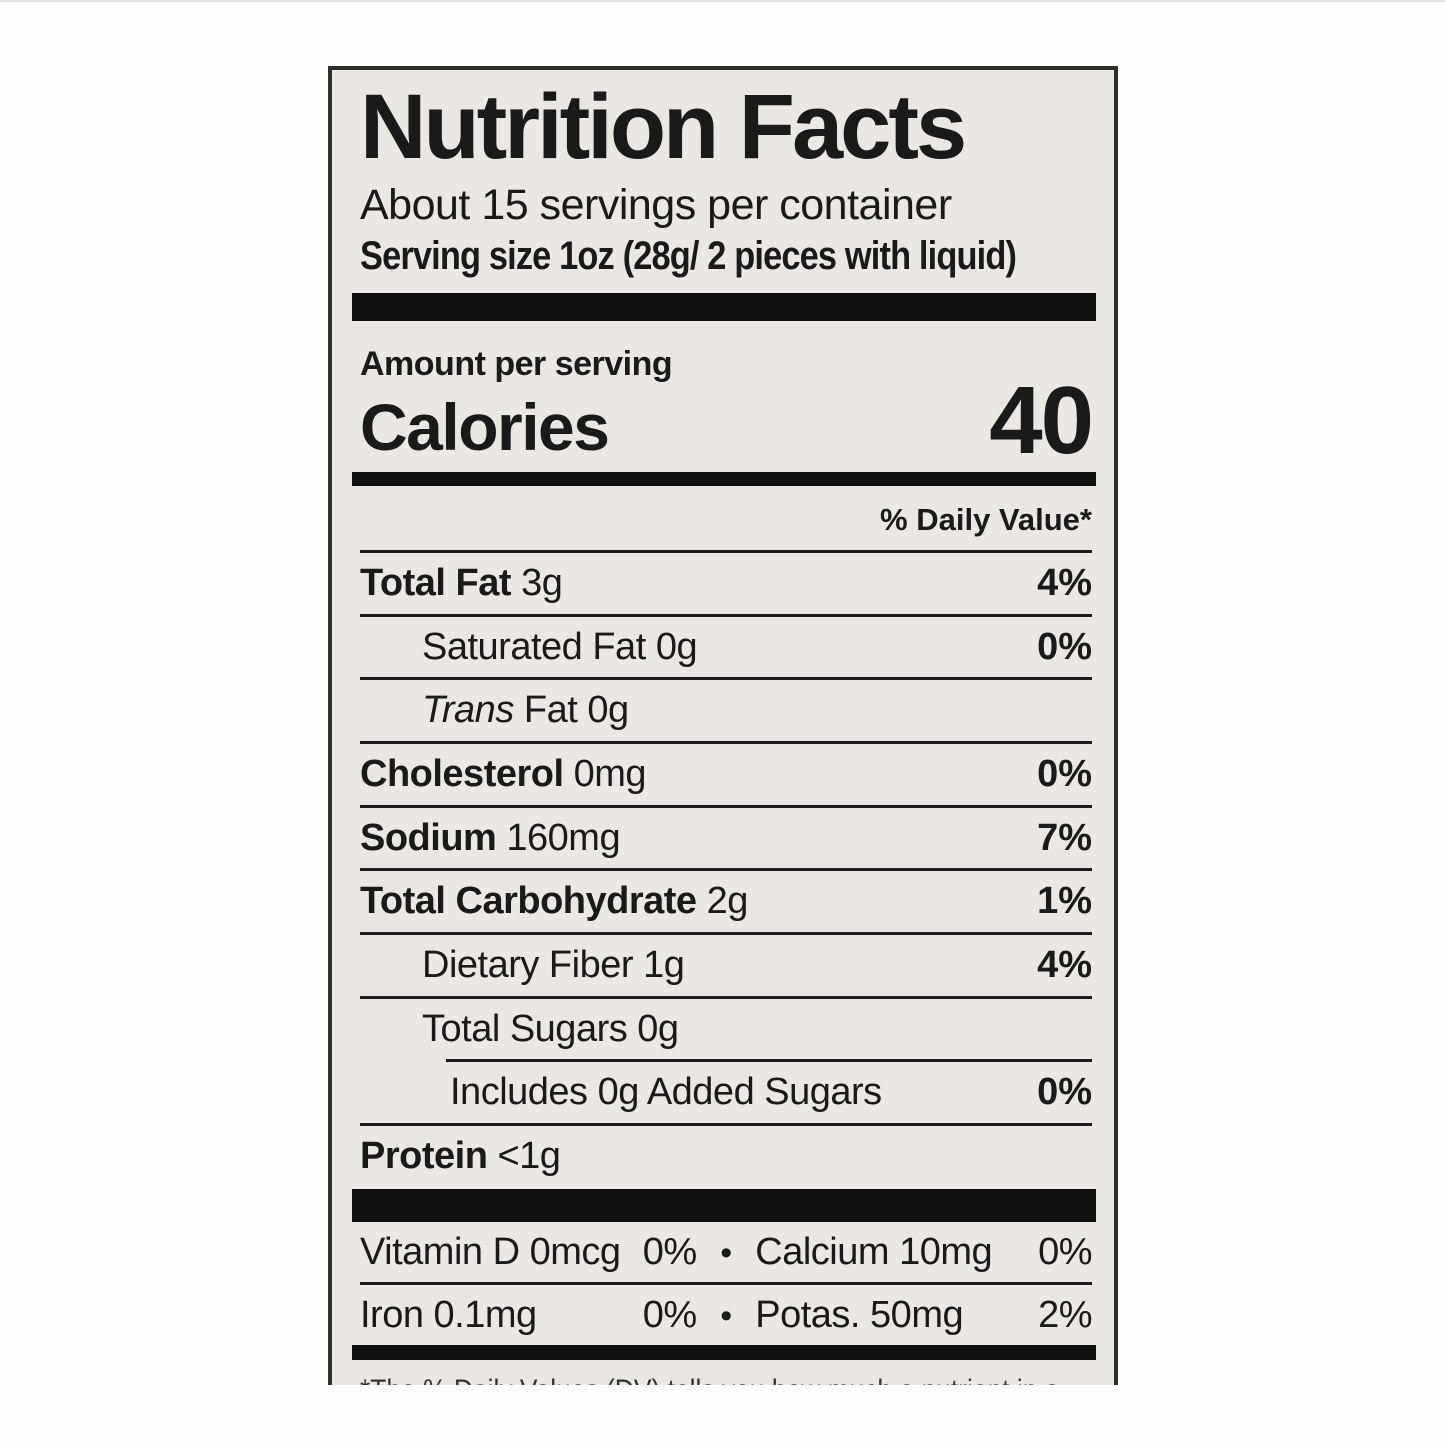 Image resolution: width=1445 pixels, height=1447 pixels. Describe the element at coordinates (528, 901) in the screenshot. I see `nutrient-bold-name: Total Carbohydrate` at that location.